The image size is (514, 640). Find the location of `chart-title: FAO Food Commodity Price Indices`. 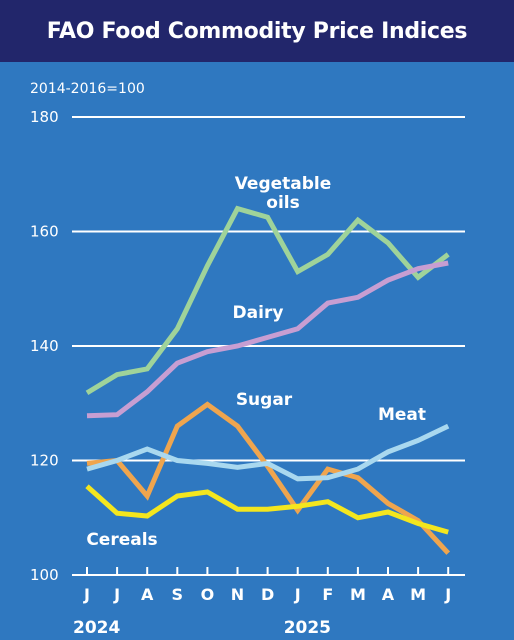

chart-title: FAO Food Commodity Price Indices is located at coordinates (257, 31).